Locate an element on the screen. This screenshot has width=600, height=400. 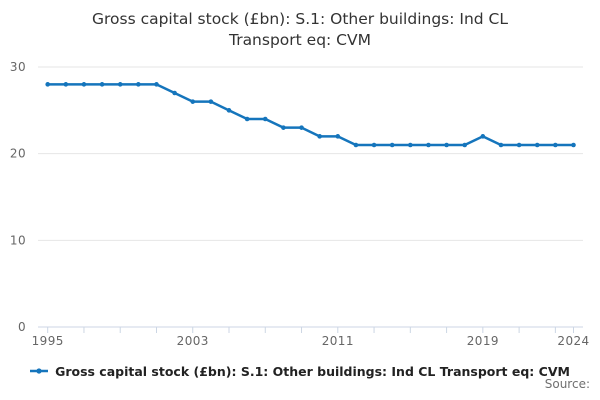
source-label: Source: is located at coordinates (567, 384).